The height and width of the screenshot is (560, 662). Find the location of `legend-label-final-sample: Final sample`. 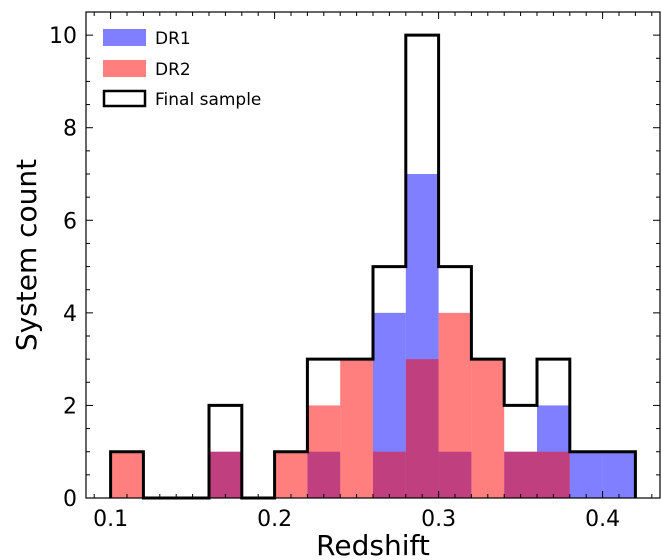

legend-label-final-sample: Final sample is located at coordinates (208, 100).